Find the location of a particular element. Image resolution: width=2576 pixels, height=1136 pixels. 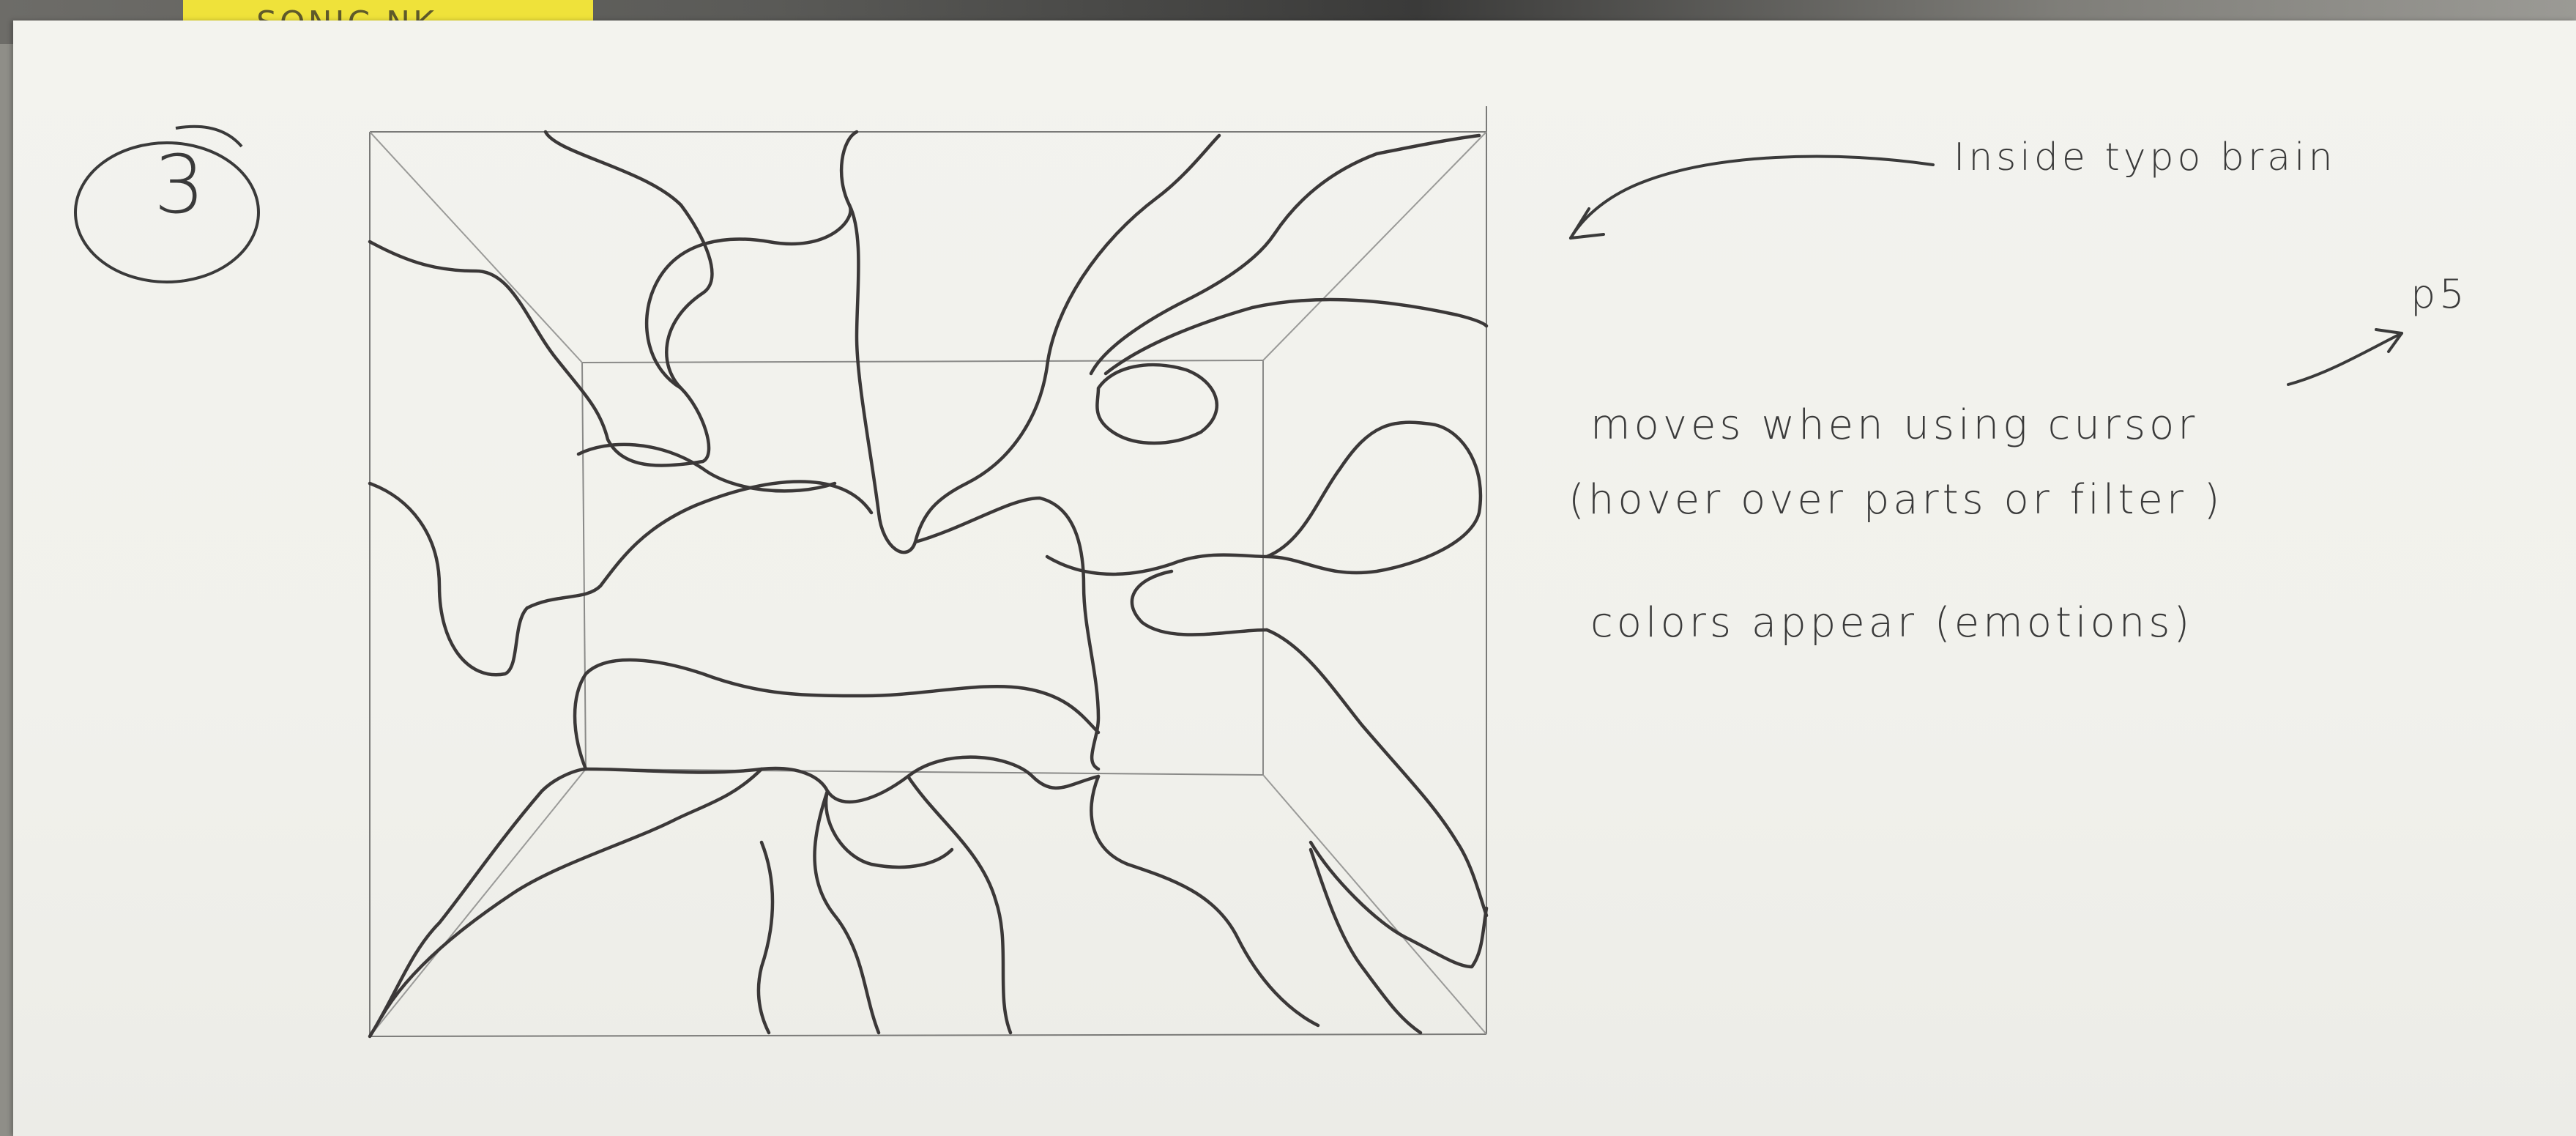

number-circle is located at coordinates (167, 204).